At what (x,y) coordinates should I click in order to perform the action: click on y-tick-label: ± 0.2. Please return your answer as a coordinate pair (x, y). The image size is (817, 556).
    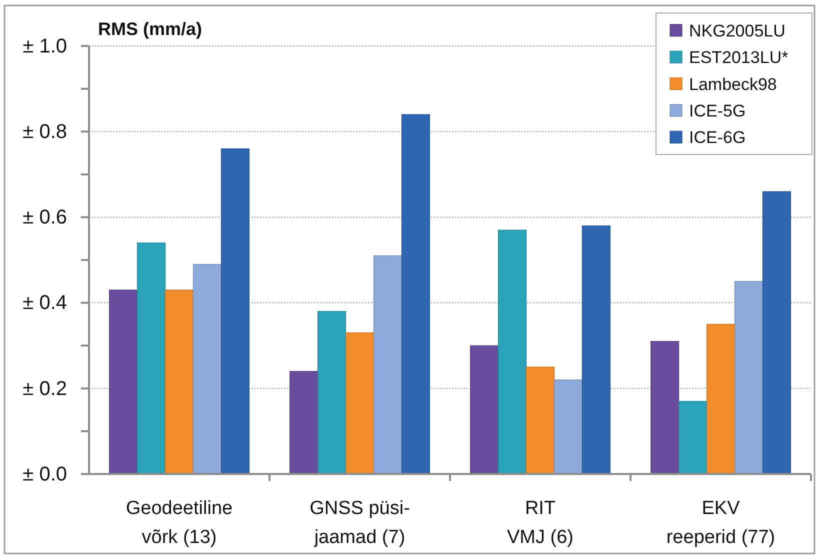
    Looking at the image, I should click on (44, 389).